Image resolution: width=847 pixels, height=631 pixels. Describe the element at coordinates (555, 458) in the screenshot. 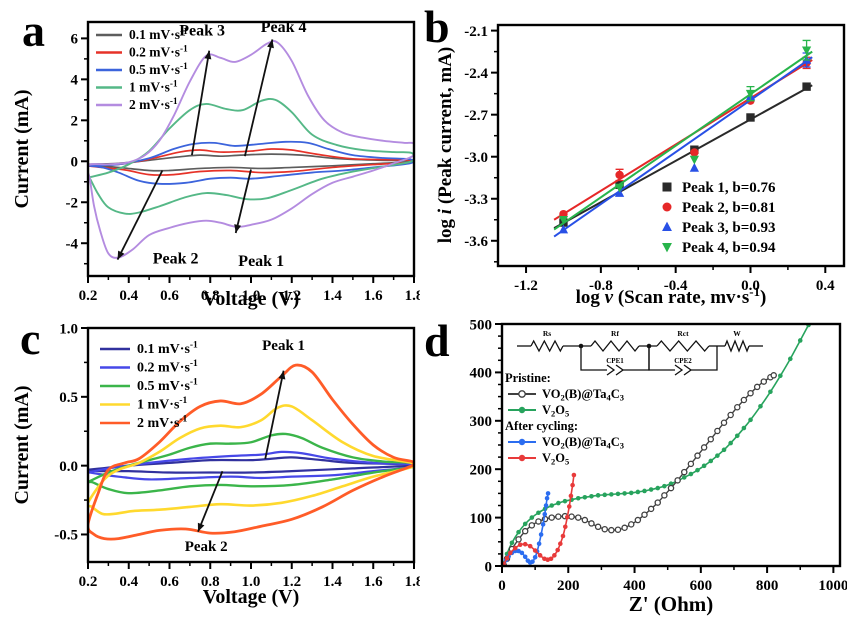

I see `svg-text: V2O5` at that location.